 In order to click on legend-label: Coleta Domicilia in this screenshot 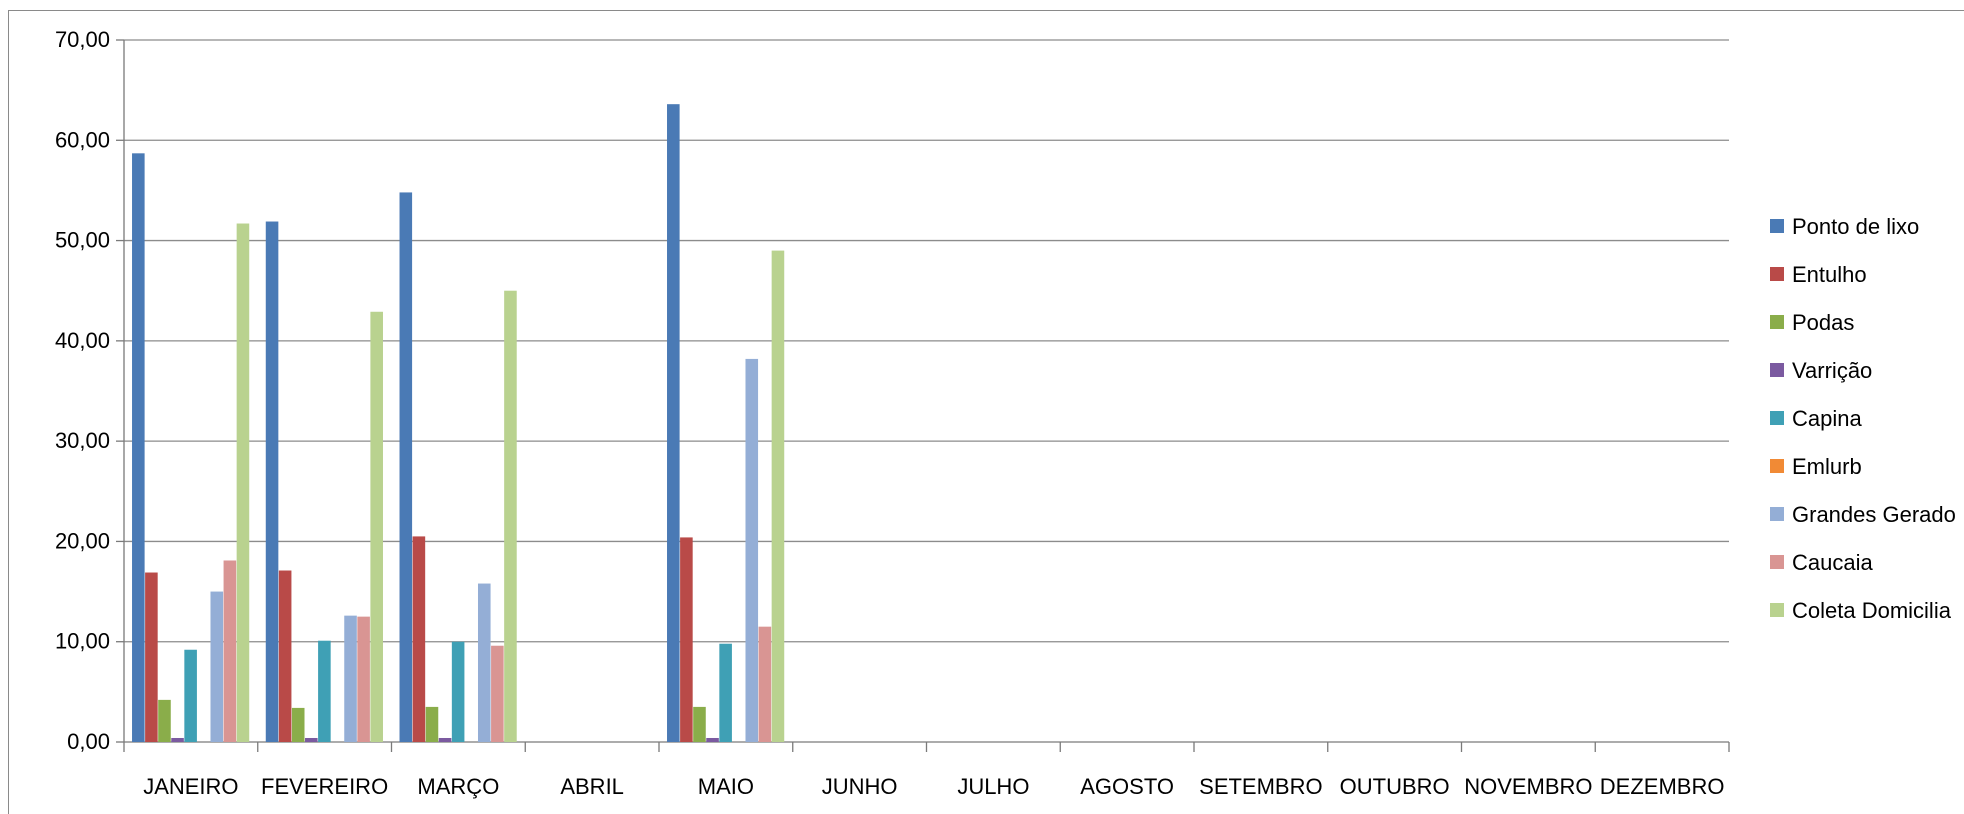, I will do `click(1872, 610)`.